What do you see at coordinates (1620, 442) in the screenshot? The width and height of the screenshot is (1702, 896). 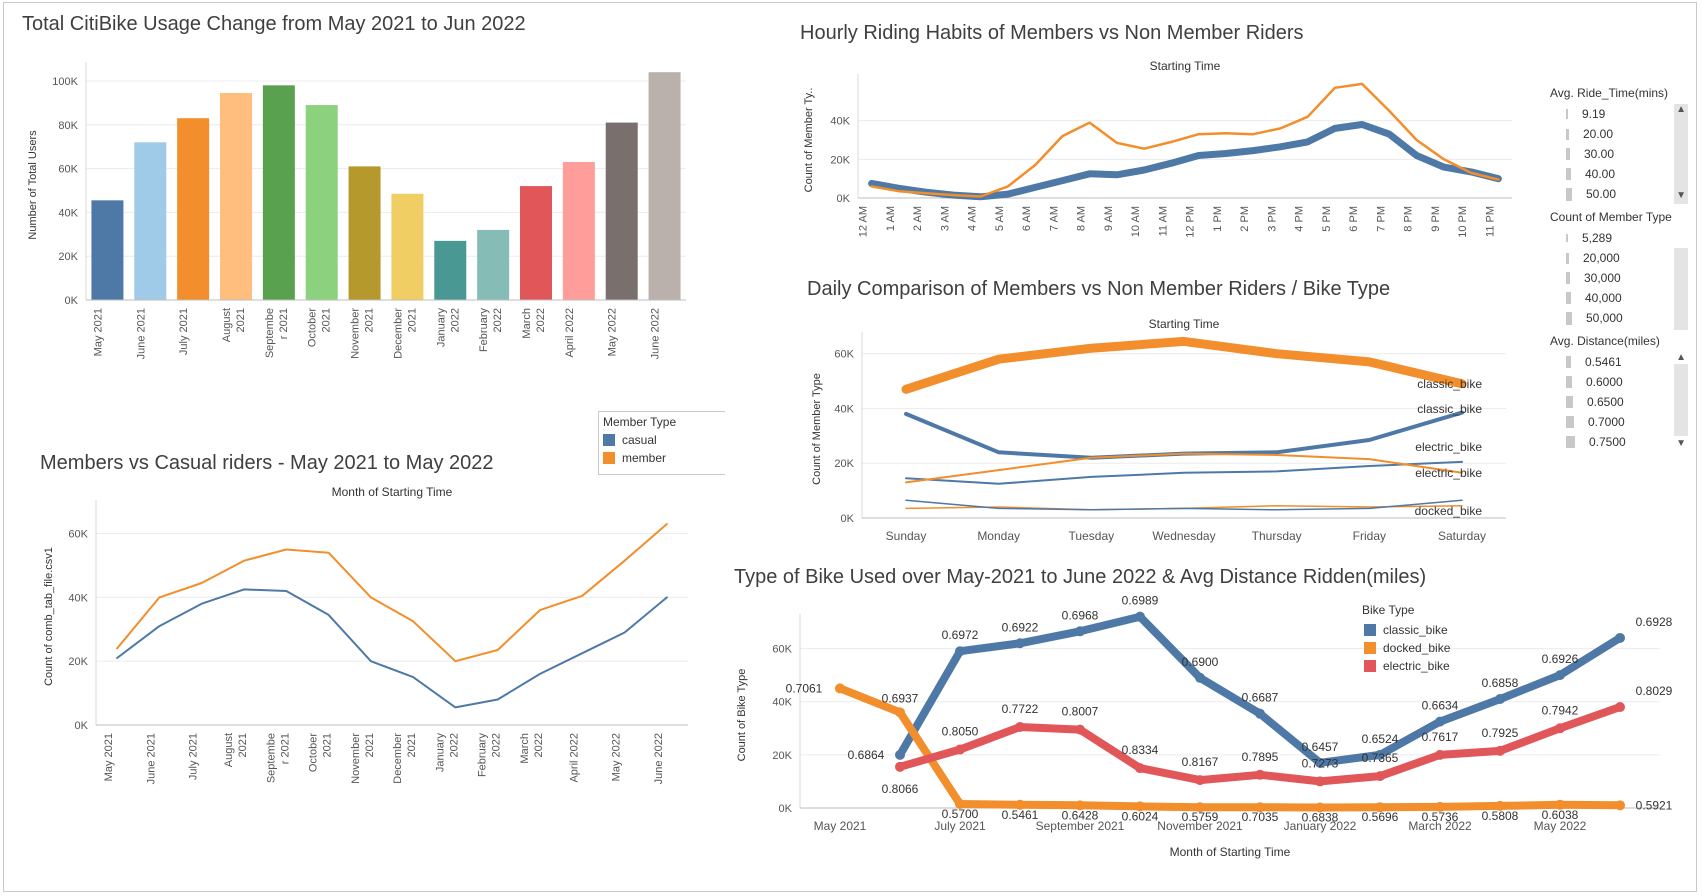 I see `distance-item: 0.7500` at bounding box center [1620, 442].